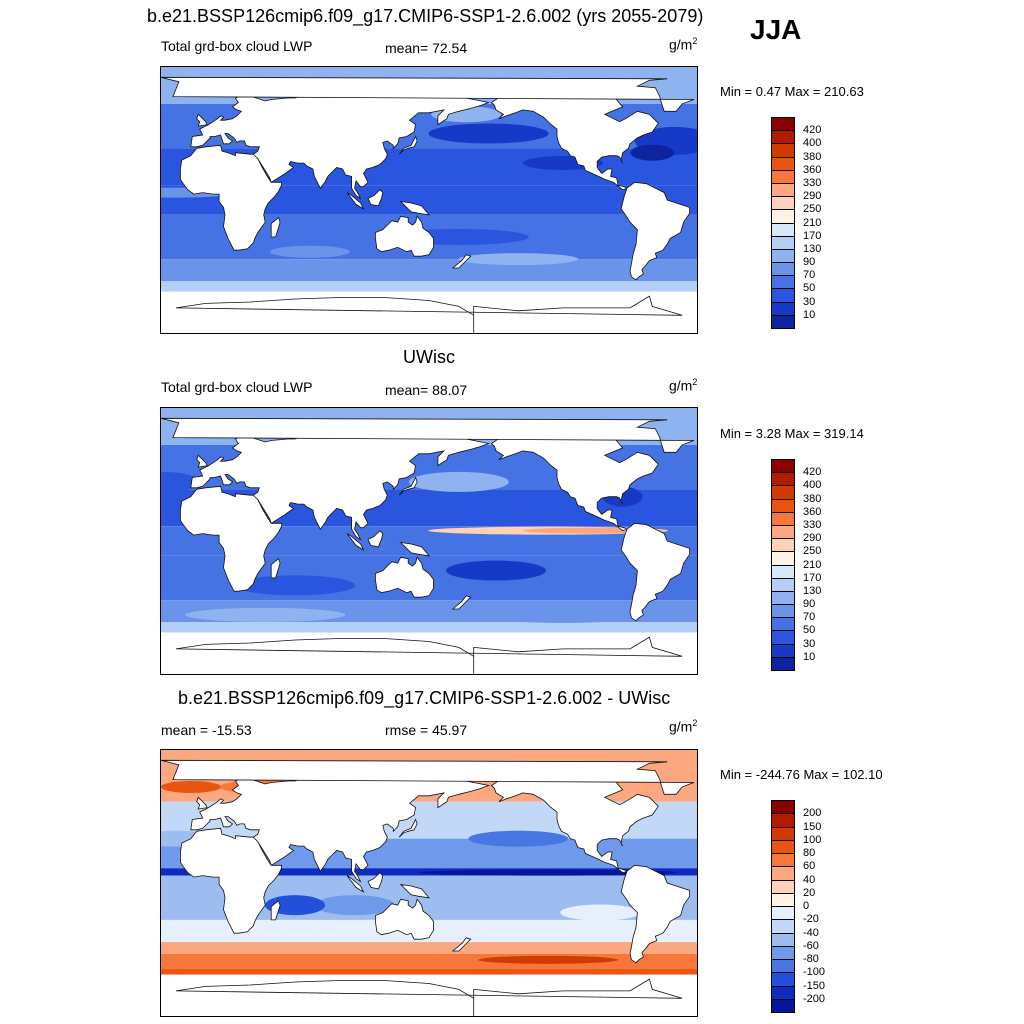  Describe the element at coordinates (809, 866) in the screenshot. I see `colorbar-tick-label: 60` at that location.